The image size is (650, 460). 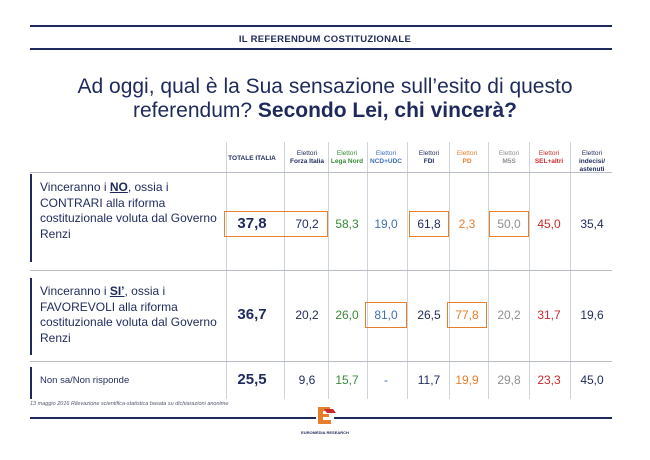 What do you see at coordinates (386, 161) in the screenshot?
I see `column-header-line2: NCD+UDC` at bounding box center [386, 161].